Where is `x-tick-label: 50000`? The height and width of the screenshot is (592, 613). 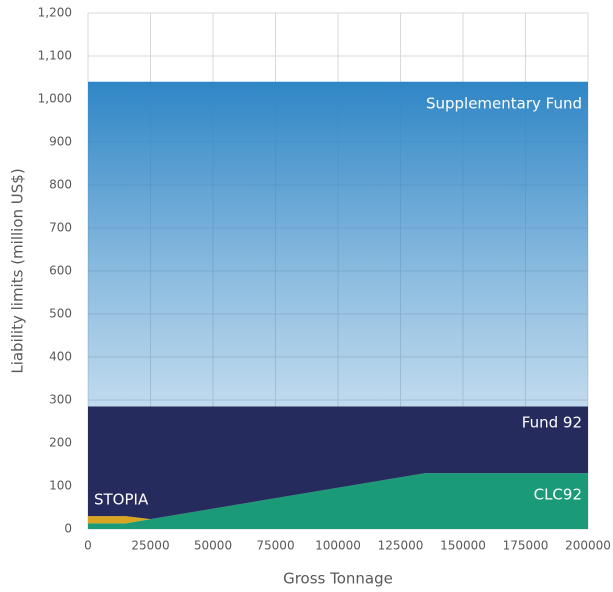
x-tick-label: 50000 is located at coordinates (213, 546).